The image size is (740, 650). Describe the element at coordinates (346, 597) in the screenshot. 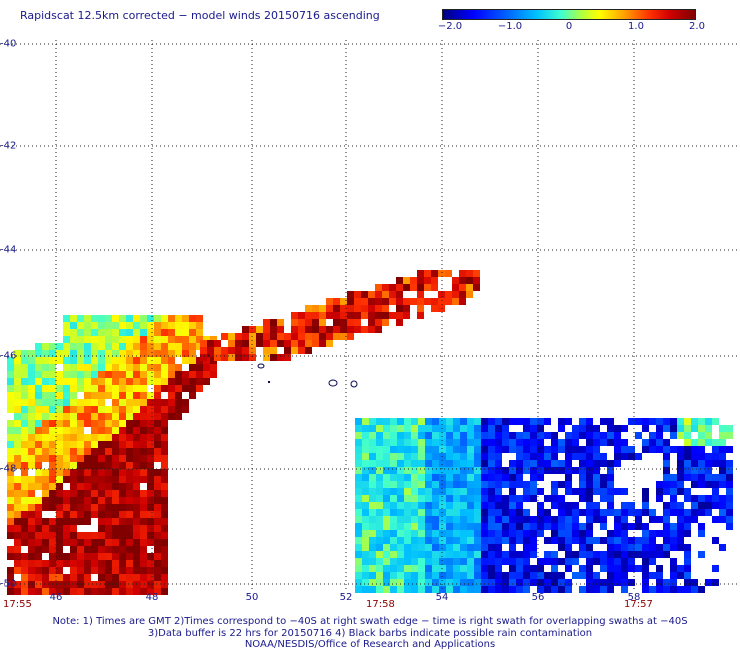

I see `lon-label: 52` at that location.